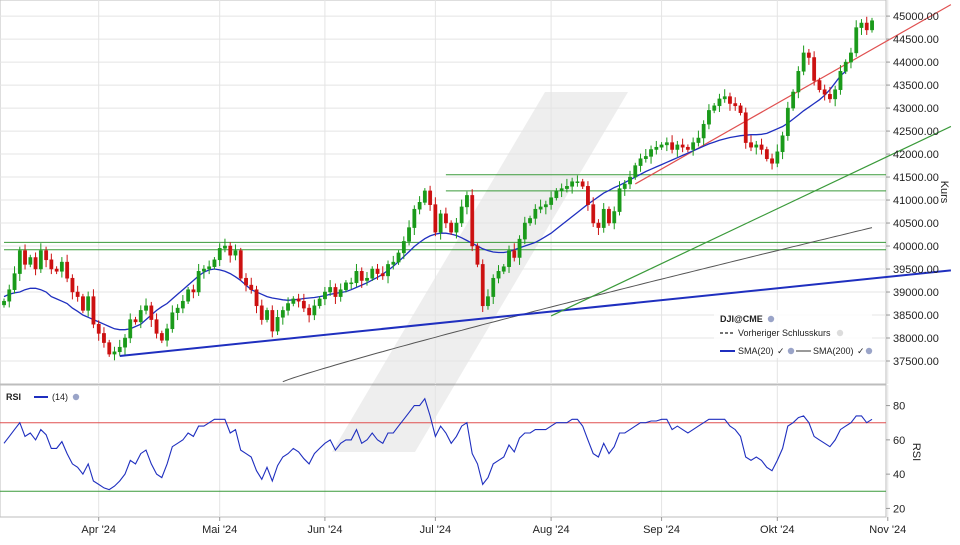 The image size is (960, 545). I want to click on x-tick-label: Apr '24, so click(98, 530).